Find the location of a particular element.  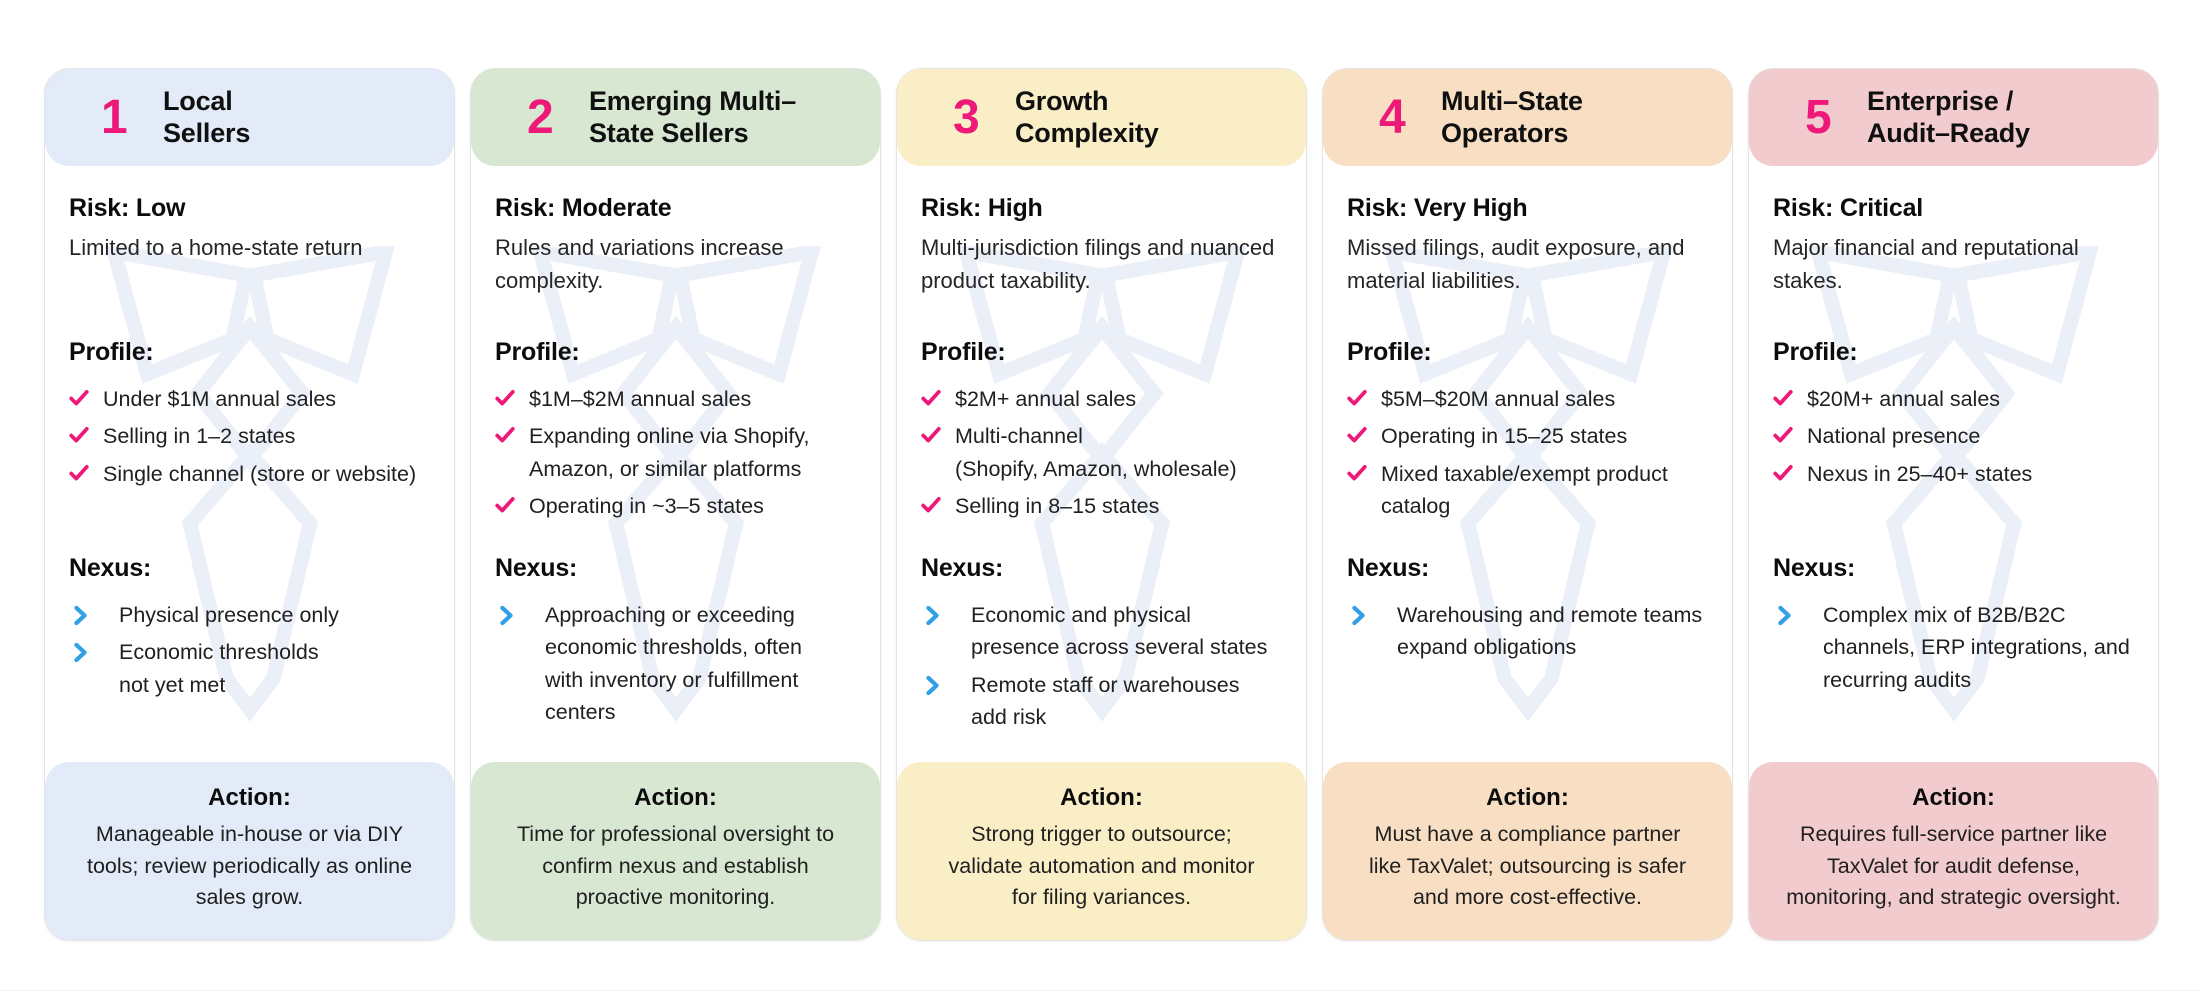

card-header: 1 Local Sellers is located at coordinates (249, 117).